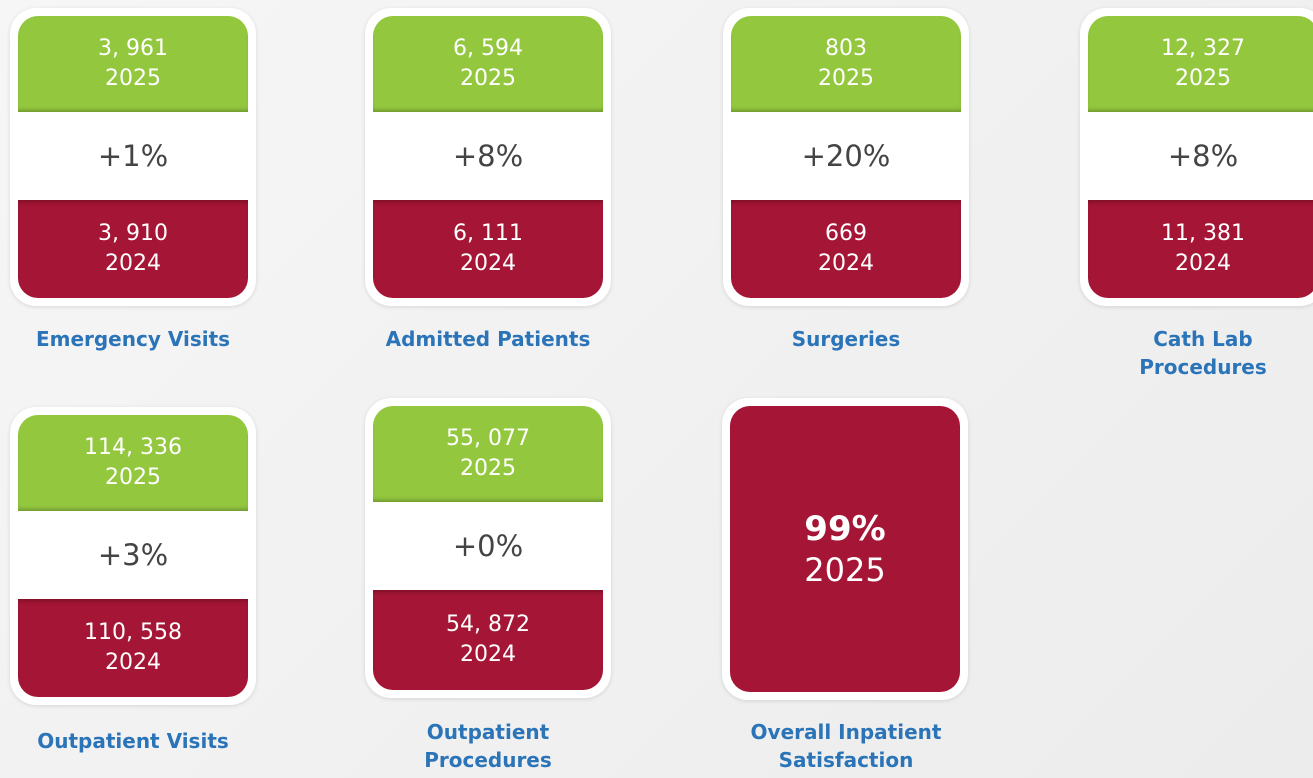 Image resolution: width=1313 pixels, height=778 pixels. What do you see at coordinates (488, 438) in the screenshot?
I see `current-value: 55, 077` at bounding box center [488, 438].